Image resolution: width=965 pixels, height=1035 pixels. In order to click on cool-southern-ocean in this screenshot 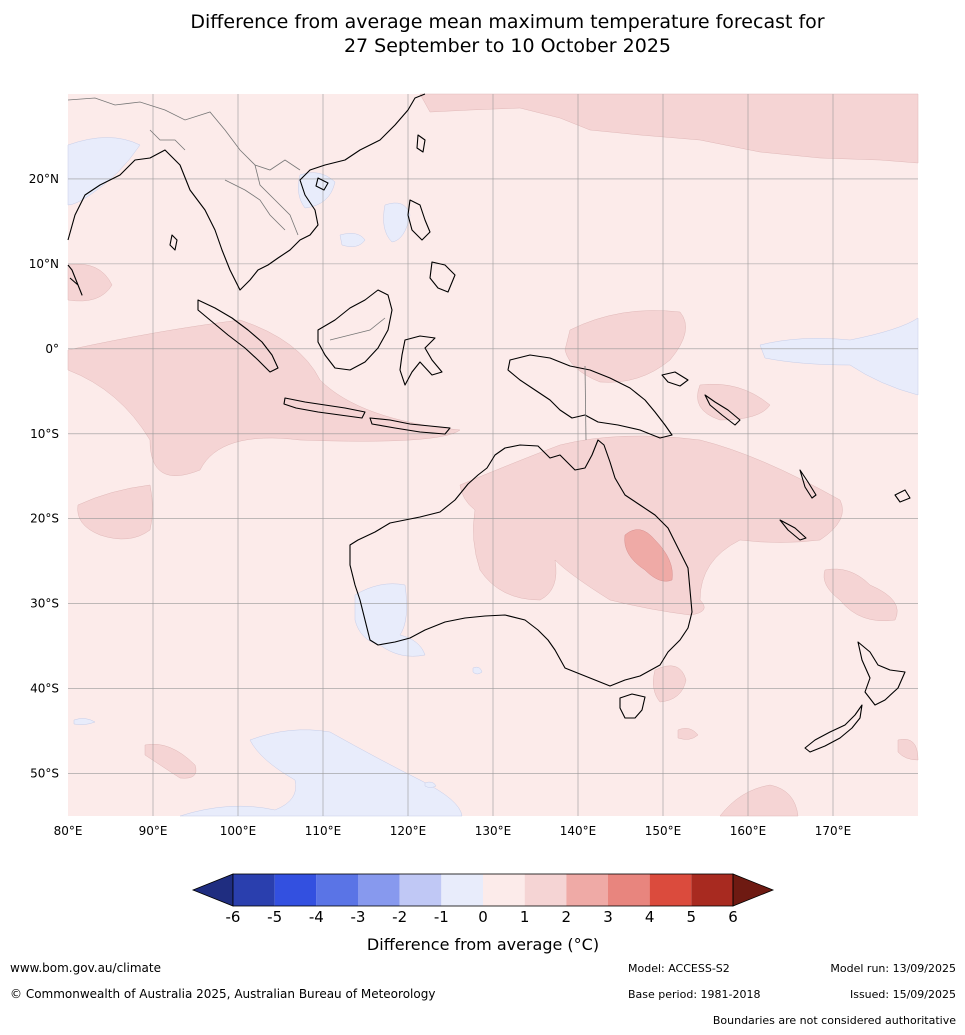, I will do `click(321, 773)`.